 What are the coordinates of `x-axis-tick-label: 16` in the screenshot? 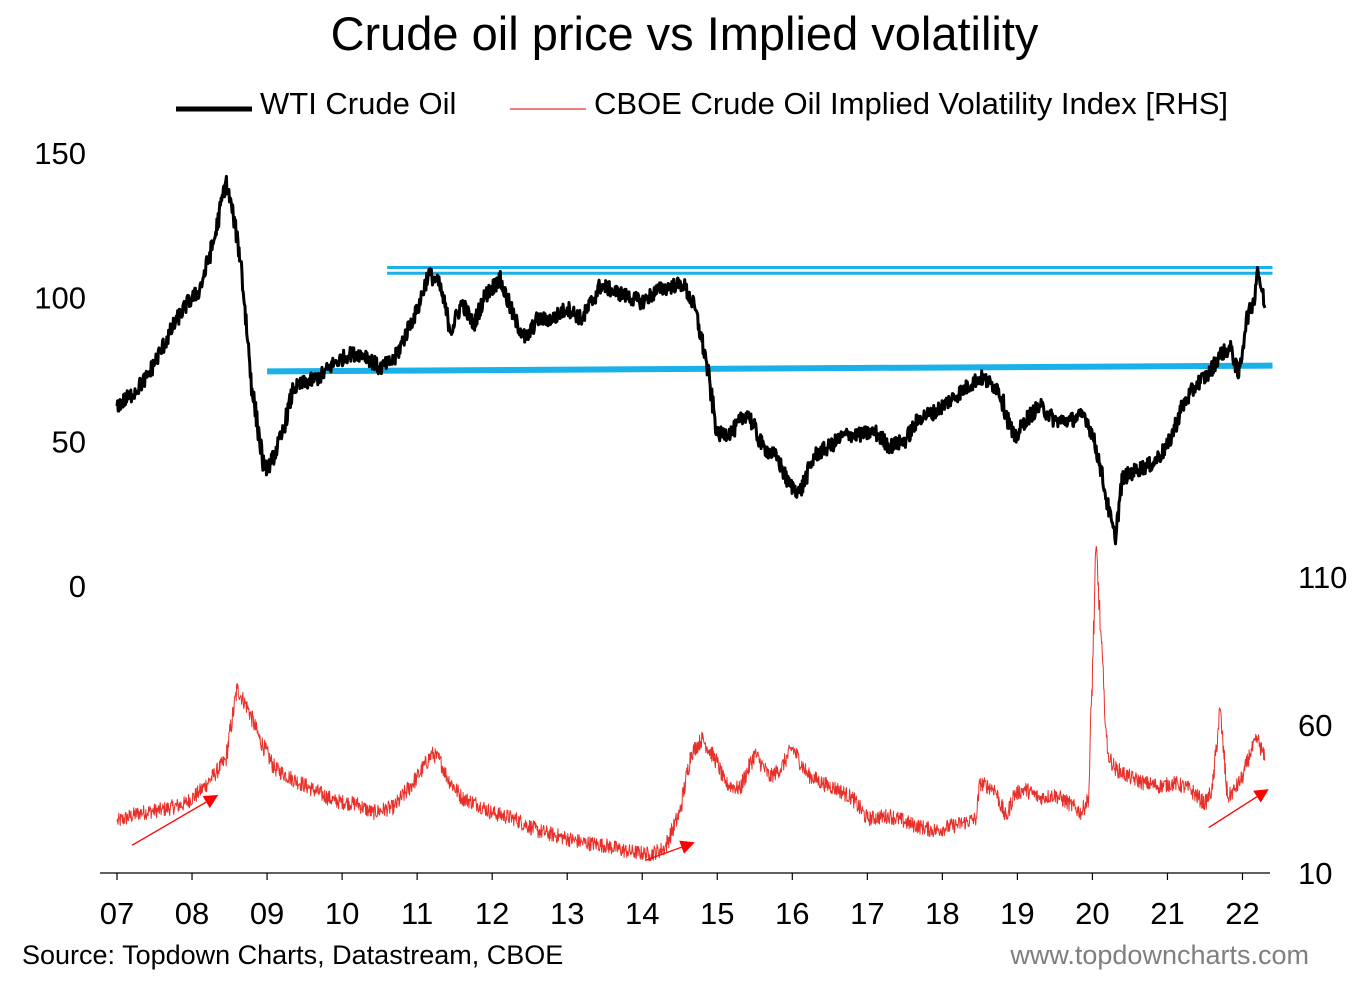 It's located at (792, 913).